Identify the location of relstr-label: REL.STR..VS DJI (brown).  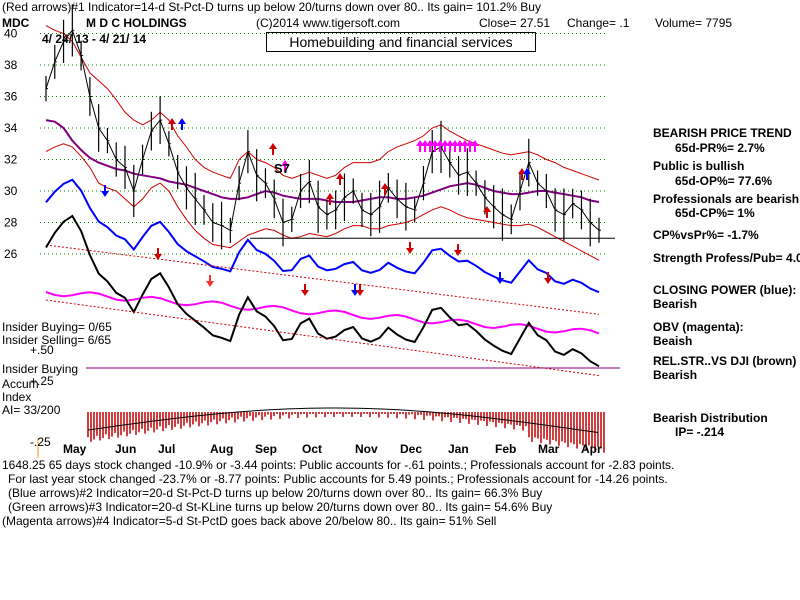
(725, 361).